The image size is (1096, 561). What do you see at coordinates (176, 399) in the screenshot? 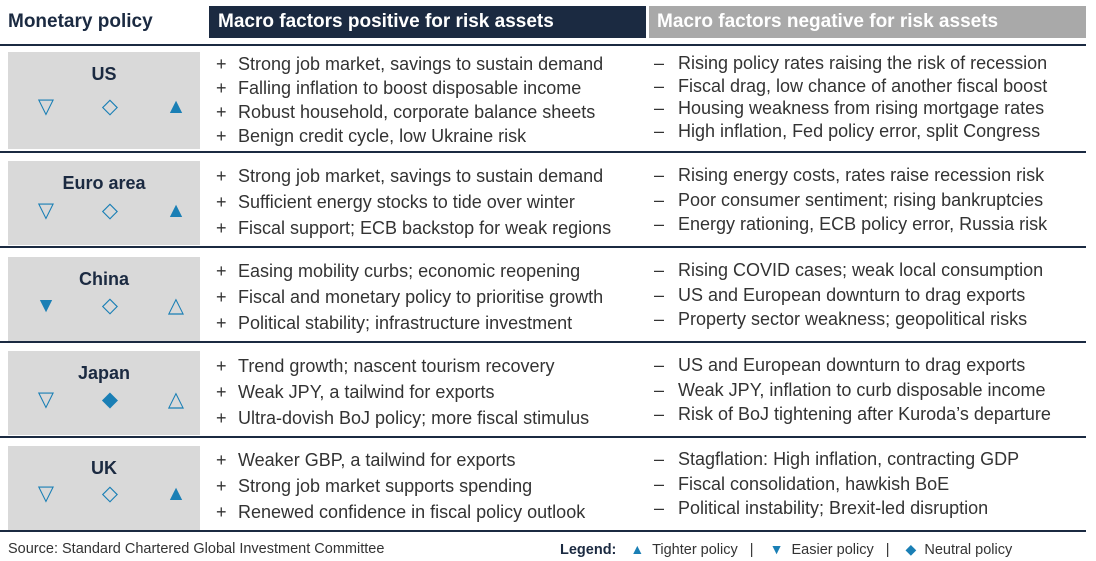
I see `tighter-policy-icon: △` at bounding box center [176, 399].